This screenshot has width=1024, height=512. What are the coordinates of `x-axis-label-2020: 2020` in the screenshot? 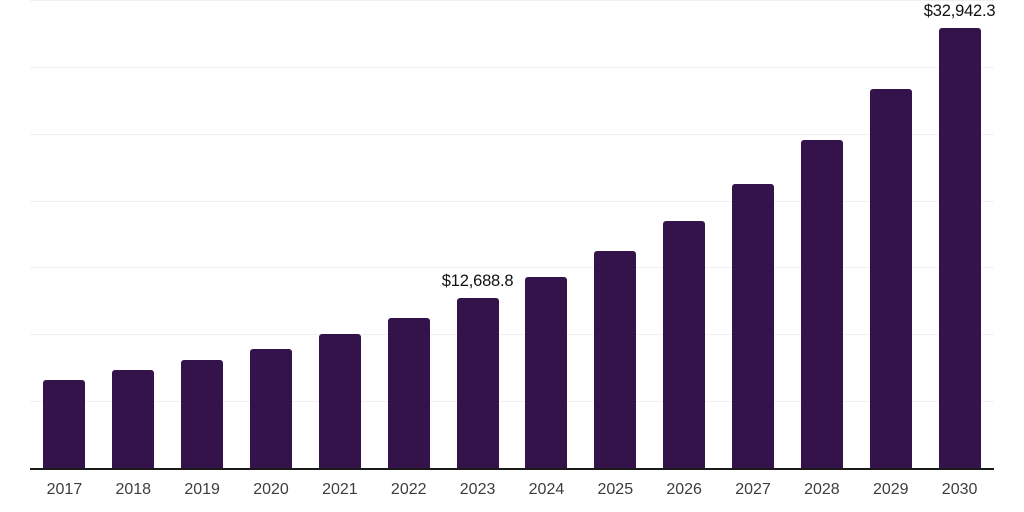 It's located at (271, 489).